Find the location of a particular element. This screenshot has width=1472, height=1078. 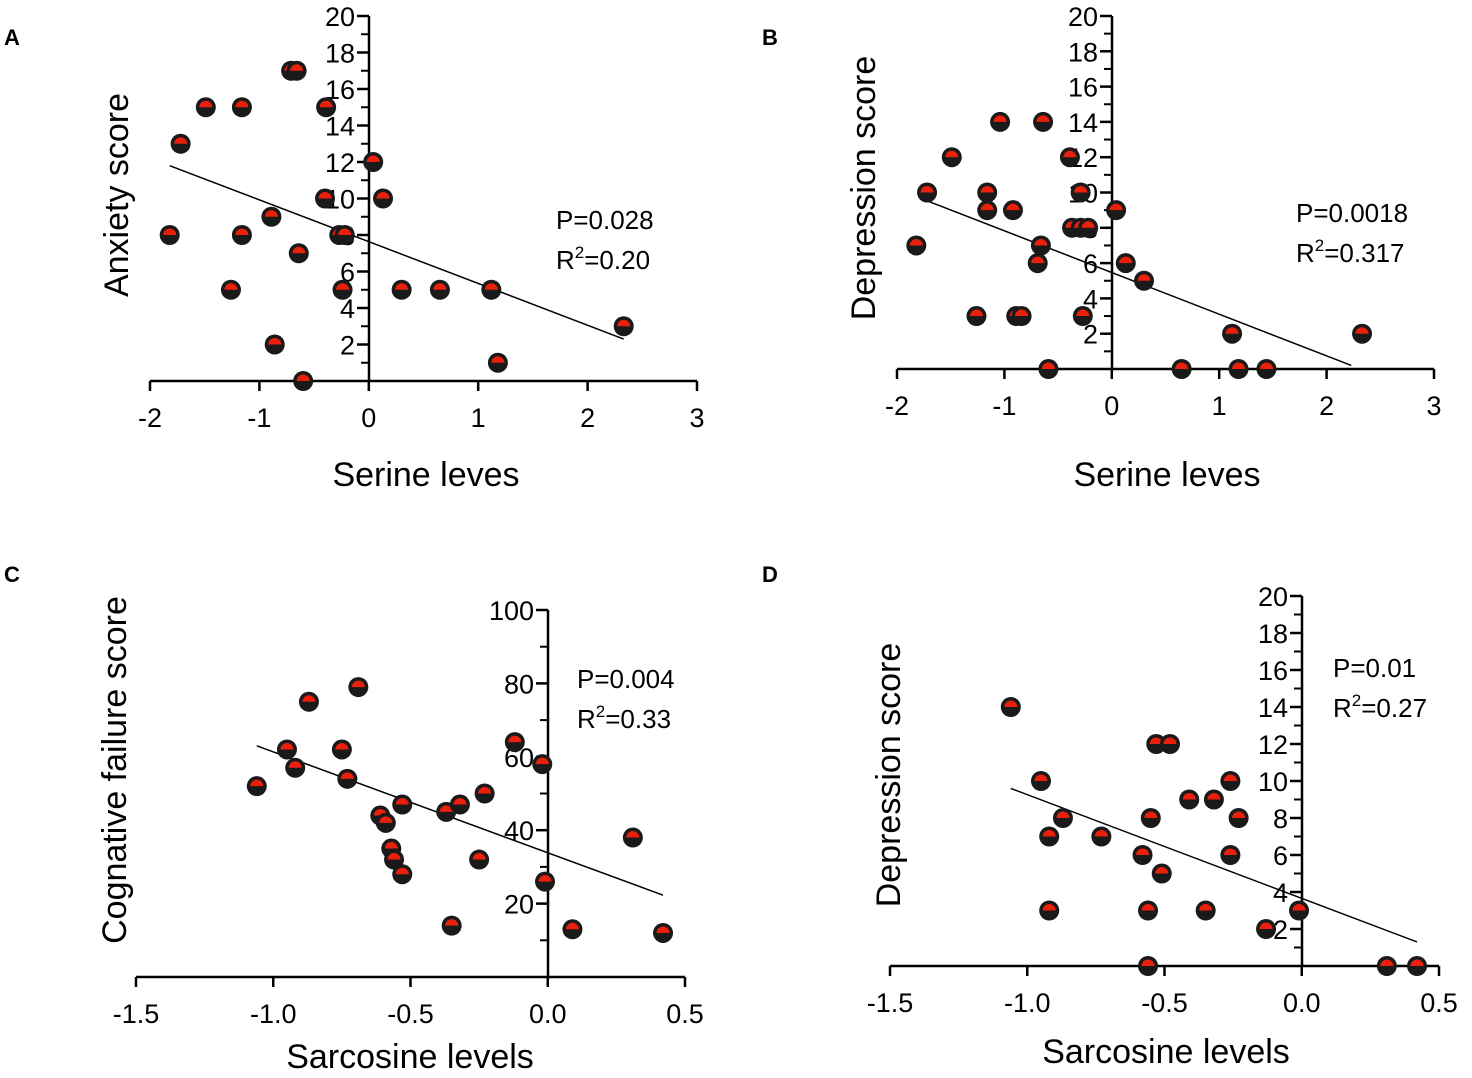

r-squared-superscript: 2 is located at coordinates (600, 711).